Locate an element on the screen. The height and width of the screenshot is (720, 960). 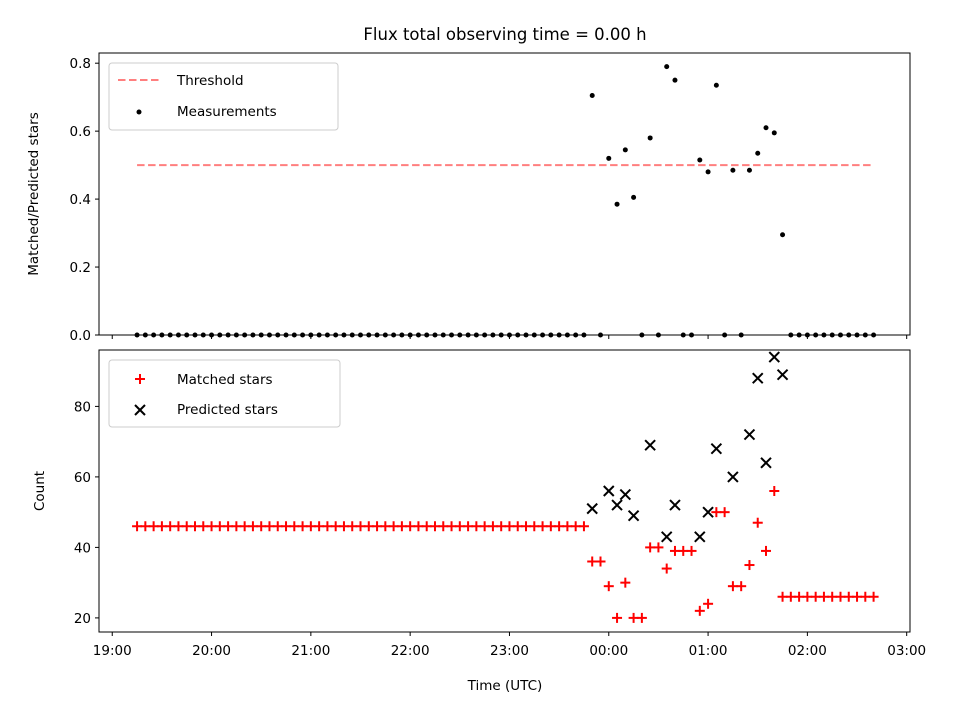
top-y-axis-label: Matched/Predicted stars is located at coordinates (34, 193).